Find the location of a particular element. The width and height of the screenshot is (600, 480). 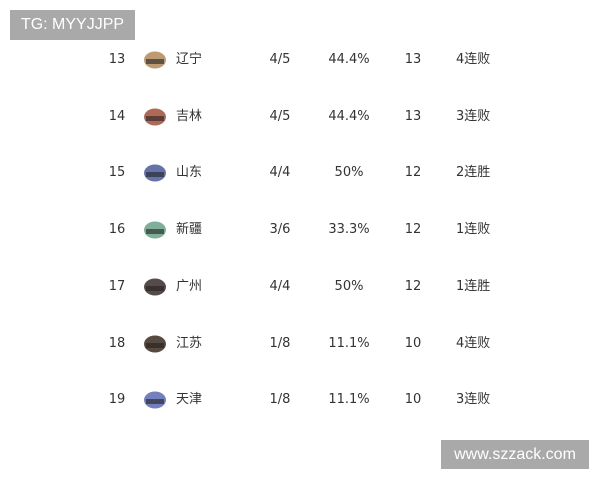

watermark-bottom-right: www.szzack.com is located at coordinates (515, 454).